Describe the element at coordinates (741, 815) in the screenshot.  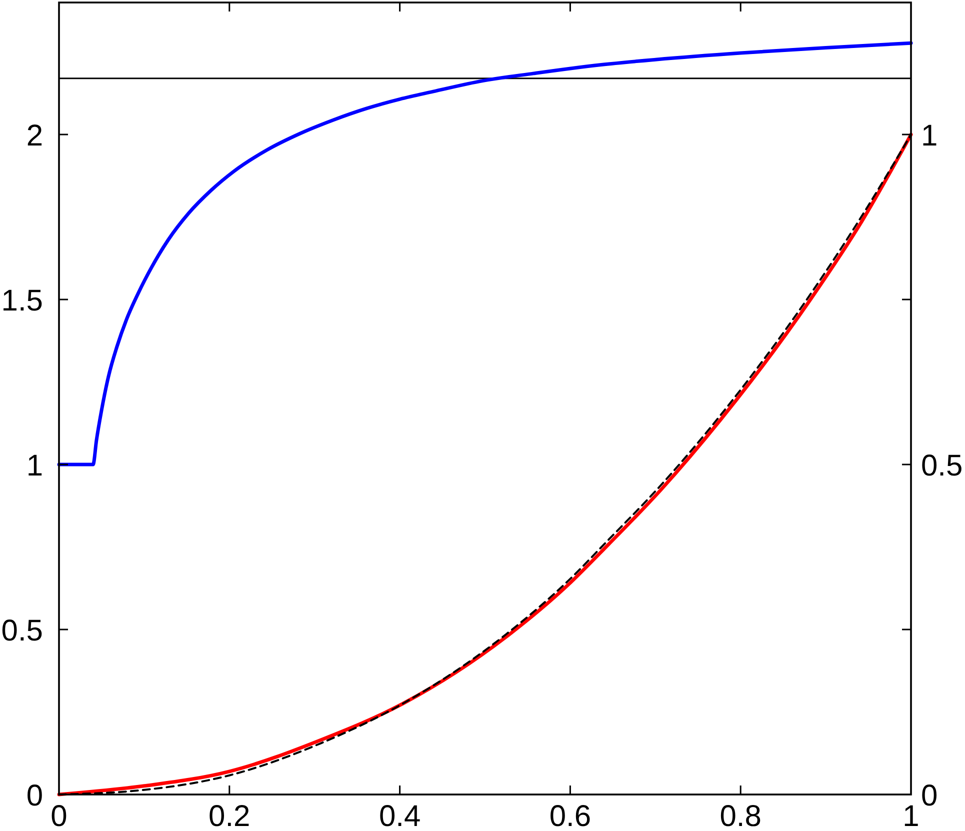
I see `x-tick-label: 0.8` at that location.